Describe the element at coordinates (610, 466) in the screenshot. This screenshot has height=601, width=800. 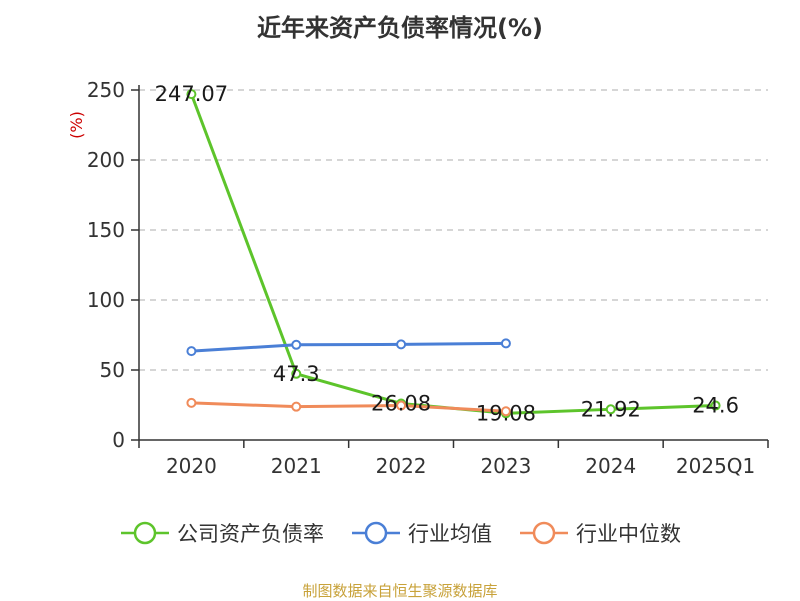
I see `x-tick-label: 2024` at that location.